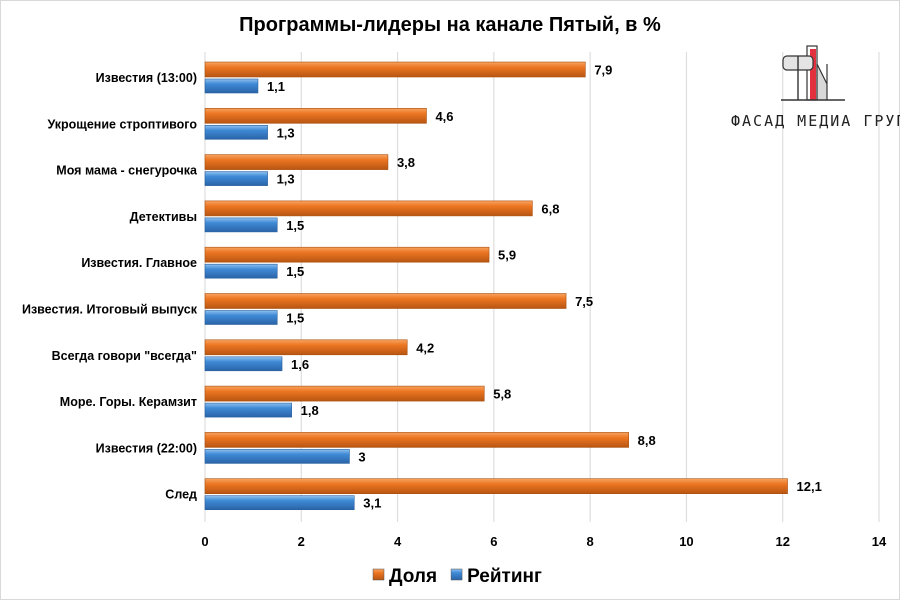  Describe the element at coordinates (444, 116) in the screenshot. I see `data-label: 4,6` at that location.